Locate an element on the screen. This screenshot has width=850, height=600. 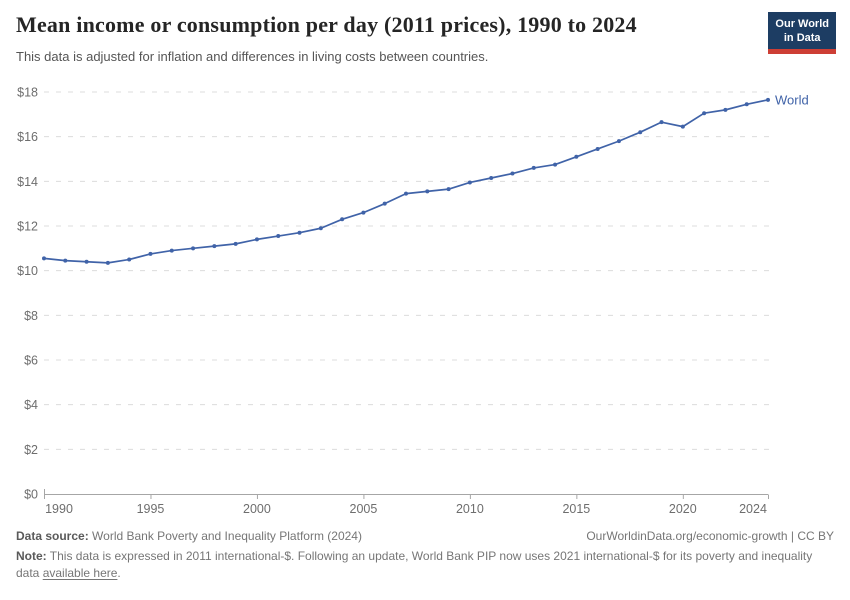
owid-logo: Our World in Data is located at coordinates (802, 33).